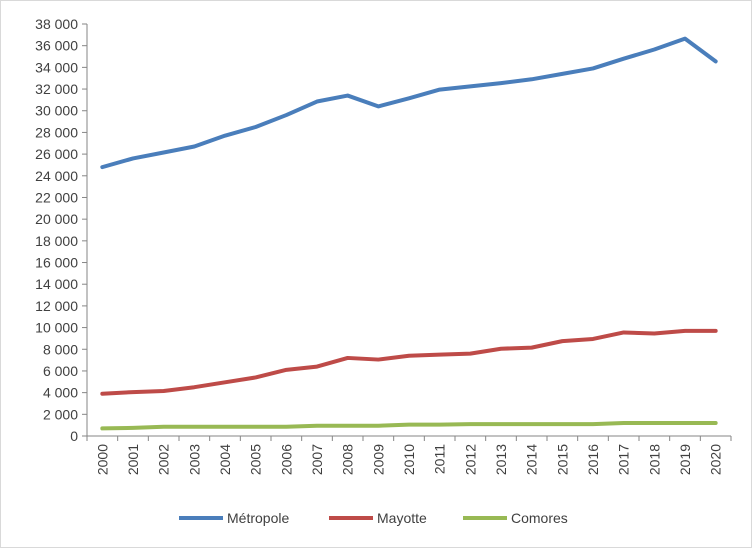 The height and width of the screenshot is (552, 752). Describe the element at coordinates (56, 176) in the screenshot. I see `y-tick-label: 24 000` at that location.